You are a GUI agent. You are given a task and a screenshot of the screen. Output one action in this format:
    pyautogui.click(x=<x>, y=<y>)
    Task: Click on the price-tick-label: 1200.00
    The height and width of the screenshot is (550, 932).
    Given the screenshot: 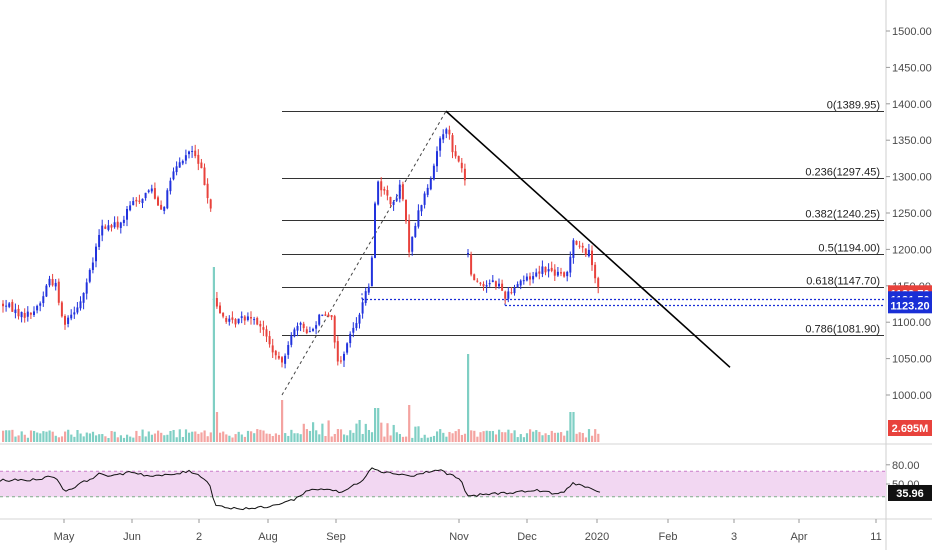 What is the action you would take?
    pyautogui.click(x=912, y=250)
    